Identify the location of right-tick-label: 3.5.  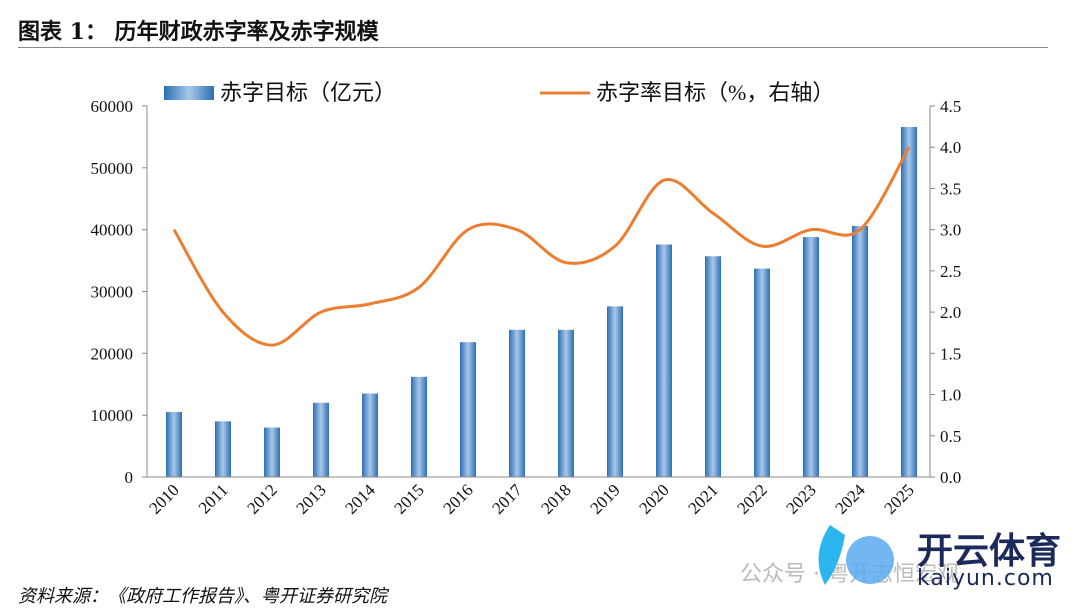
(950, 188).